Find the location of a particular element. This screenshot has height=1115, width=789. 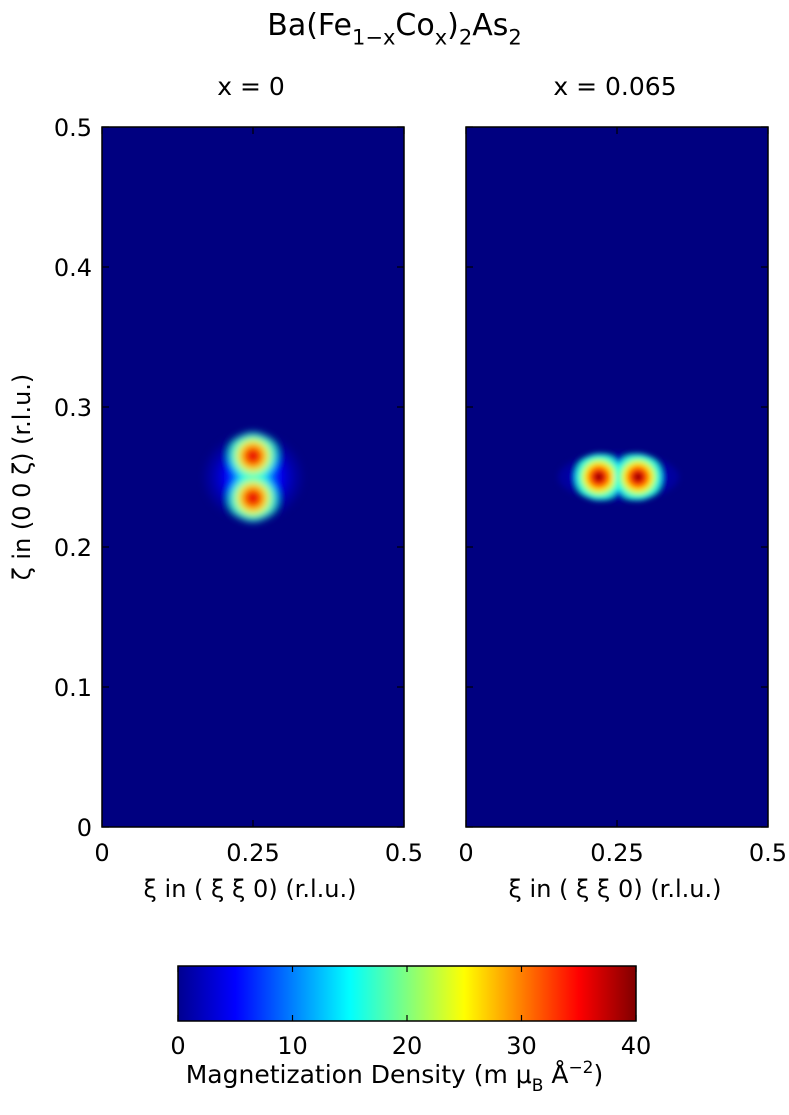

x-axis-label-left: ξ in ( ξ ξ 0) (r.l.u.) is located at coordinates (250, 889).